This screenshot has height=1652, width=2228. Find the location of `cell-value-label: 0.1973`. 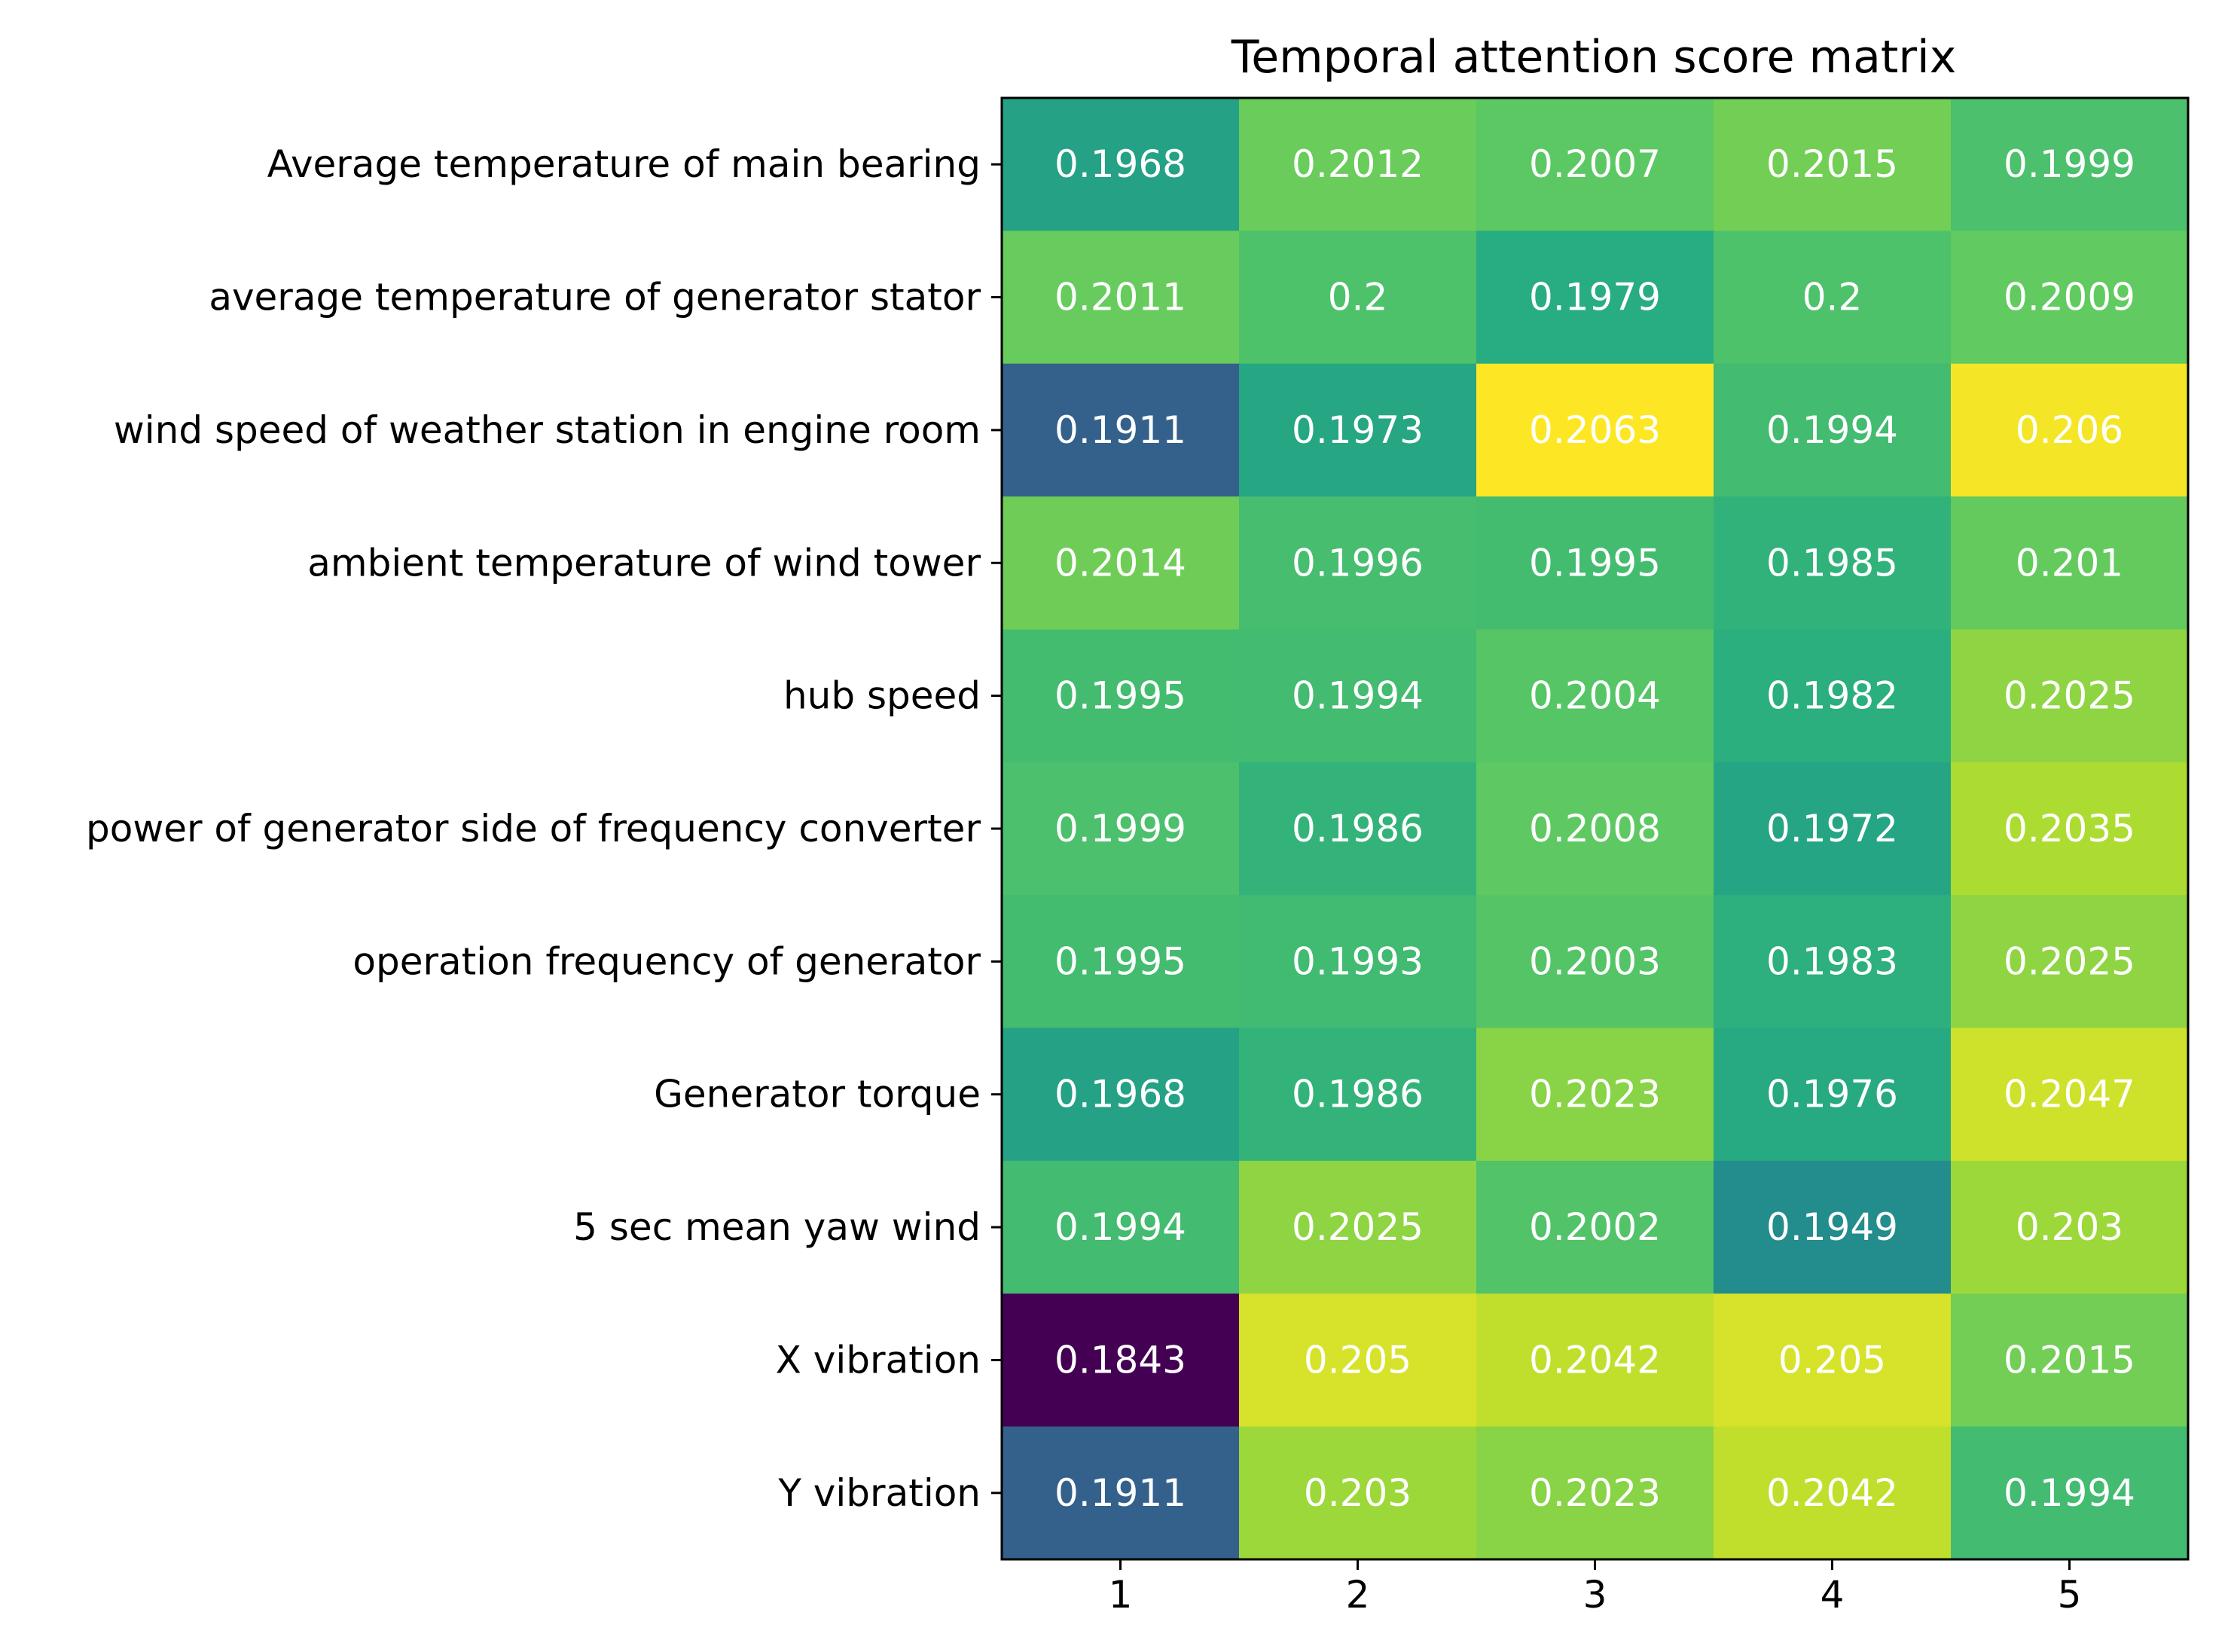

cell-value-label: 0.1973 is located at coordinates (1358, 430).